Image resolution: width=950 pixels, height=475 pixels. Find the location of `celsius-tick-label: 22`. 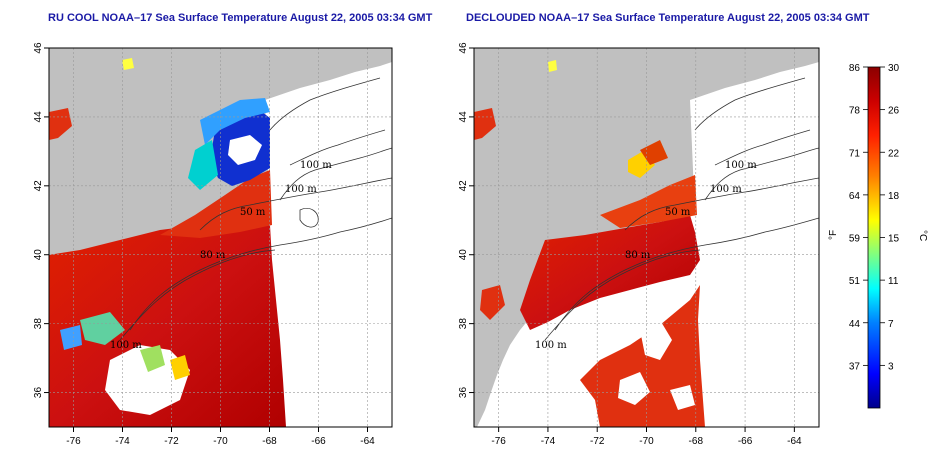

celsius-tick-label: 22 is located at coordinates (894, 153).